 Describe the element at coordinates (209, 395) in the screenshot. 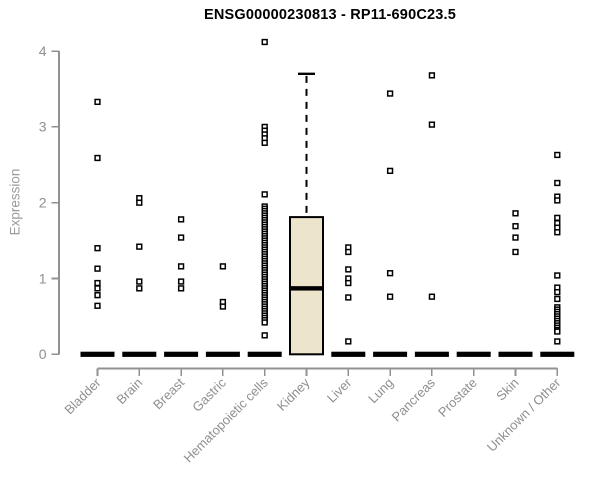

I see `x-tick-label: Gastric` at that location.